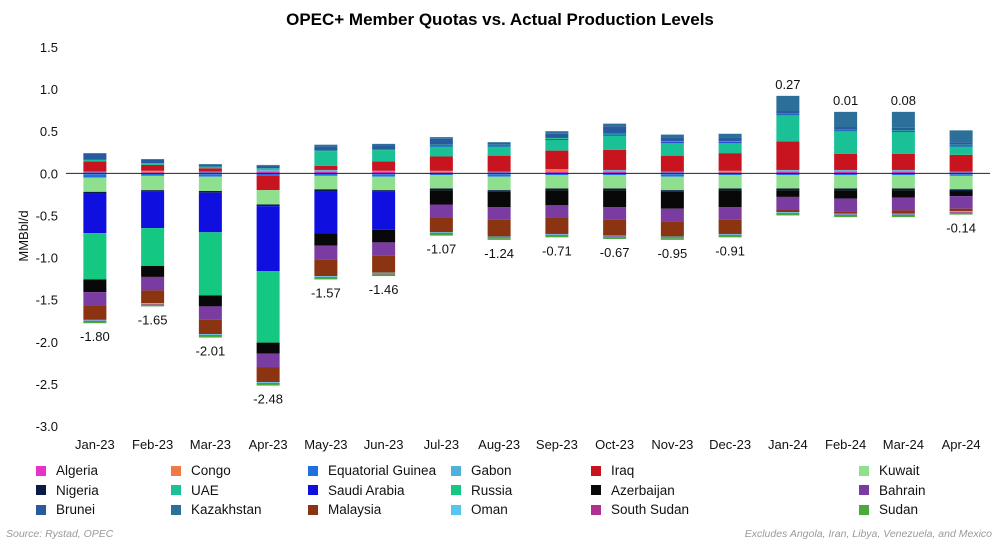 This screenshot has width=1000, height=545. I want to click on y-tick-label: -2.5, so click(47, 384).